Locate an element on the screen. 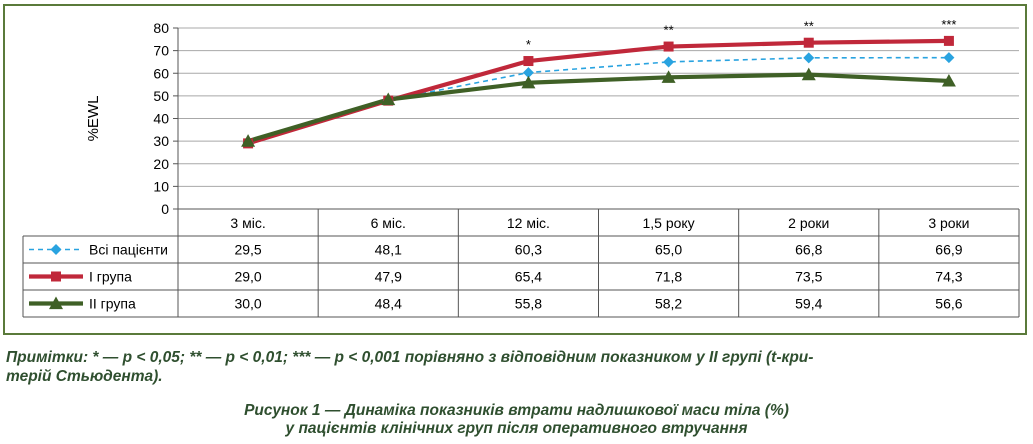 This screenshot has width=1033, height=444. y-tick-label: 0 is located at coordinates (165, 209).